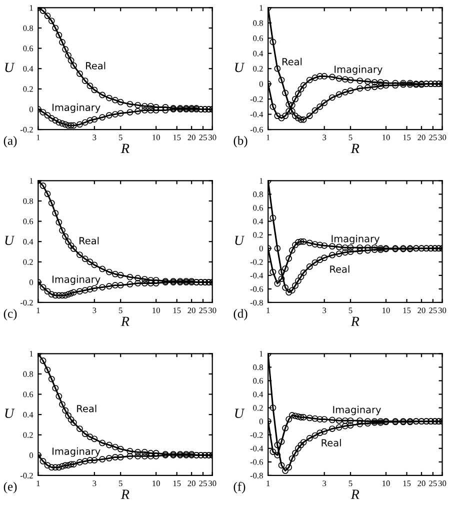  Describe the element at coordinates (256, 303) in the screenshot. I see `y-tick-label: -0.8` at that location.